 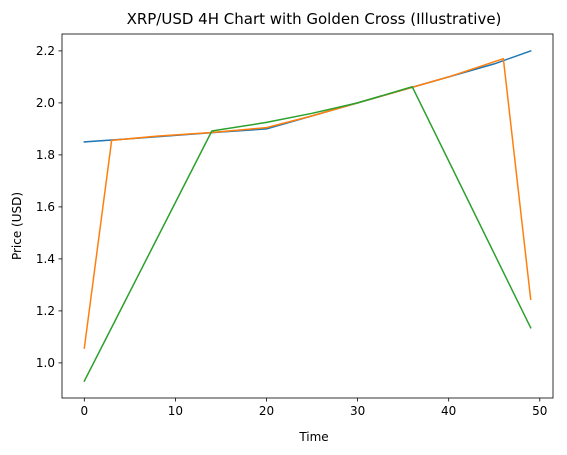 What do you see at coordinates (448, 411) in the screenshot?
I see `x-tick-label: 40` at bounding box center [448, 411].